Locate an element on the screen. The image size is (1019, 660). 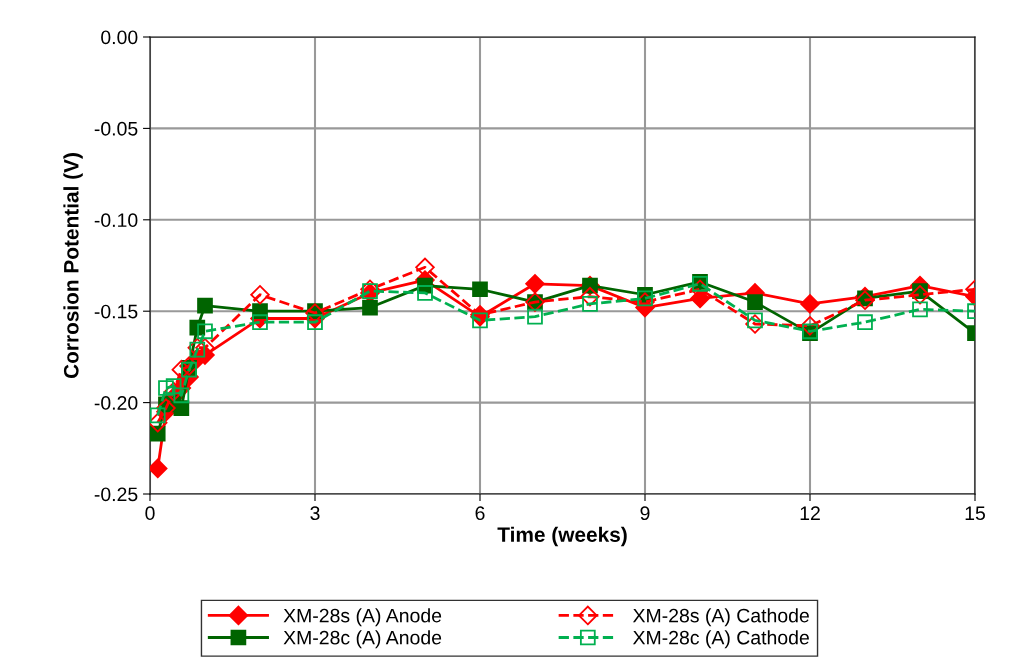
y-tick-label: -0.05 is located at coordinates (116, 128).